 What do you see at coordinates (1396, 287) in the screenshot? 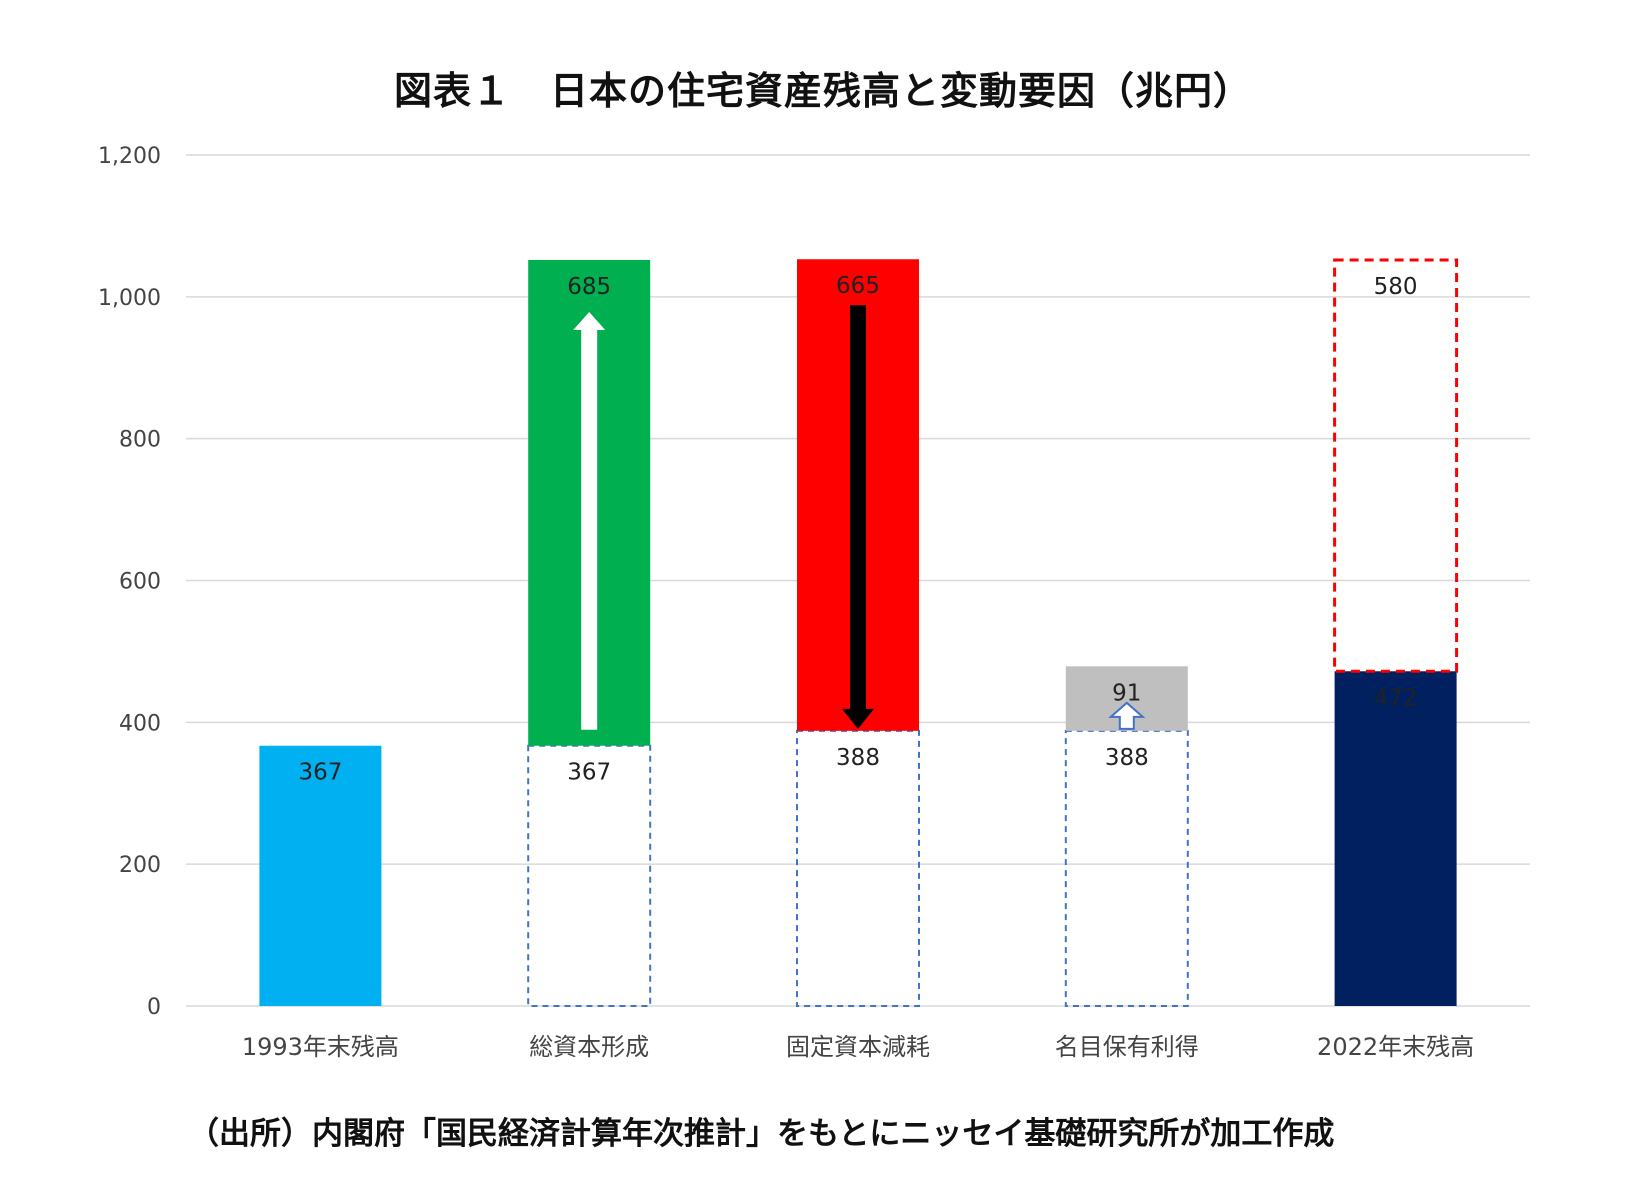
I see `overlay-value-label: 580` at bounding box center [1396, 287].